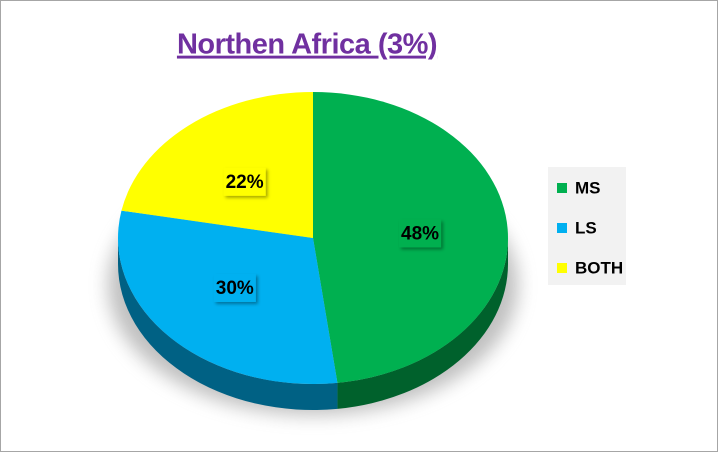 This screenshot has width=718, height=452. I want to click on data-label: 30%, so click(235, 288).